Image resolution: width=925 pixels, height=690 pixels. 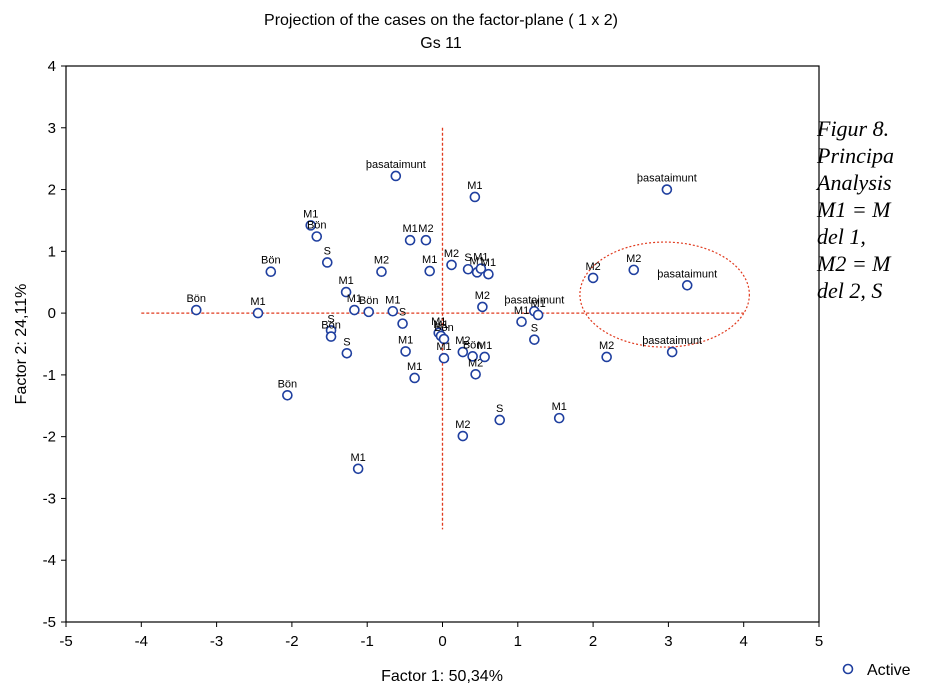 What do you see at coordinates (52, 251) in the screenshot?
I see `y-tick-label: 1` at bounding box center [52, 251].